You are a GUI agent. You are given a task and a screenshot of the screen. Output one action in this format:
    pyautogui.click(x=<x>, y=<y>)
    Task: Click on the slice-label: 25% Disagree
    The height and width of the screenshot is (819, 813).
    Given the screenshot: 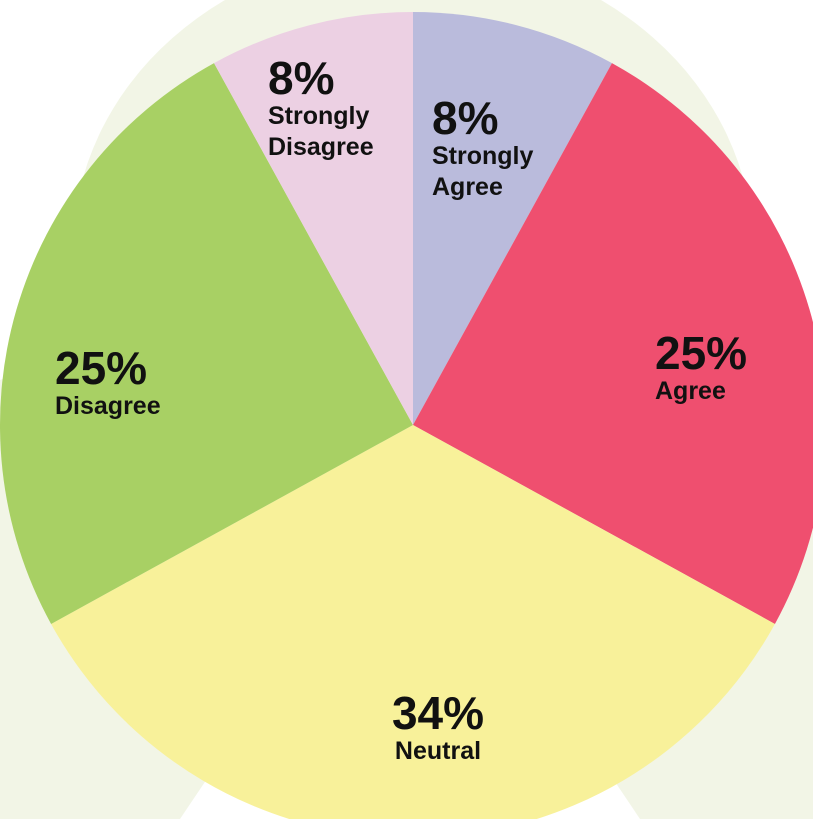 What is the action you would take?
    pyautogui.click(x=135, y=383)
    